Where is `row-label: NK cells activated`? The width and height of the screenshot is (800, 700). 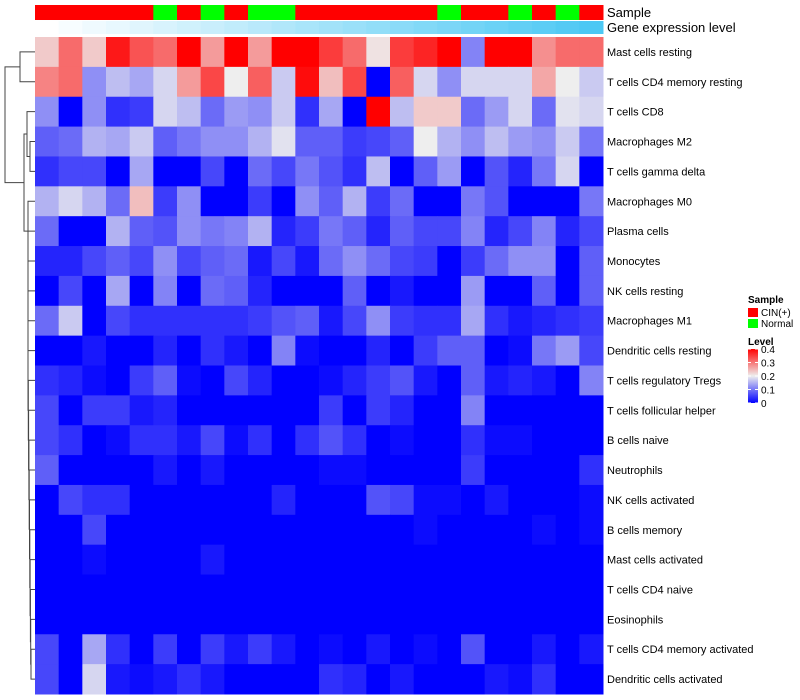
row-label: NK cells activated is located at coordinates (650, 501).